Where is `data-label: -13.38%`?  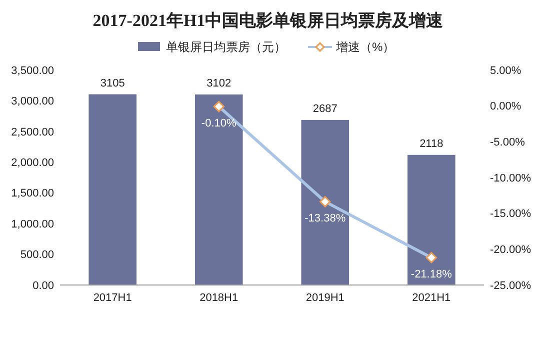
data-label: -13.38% is located at coordinates (325, 218).